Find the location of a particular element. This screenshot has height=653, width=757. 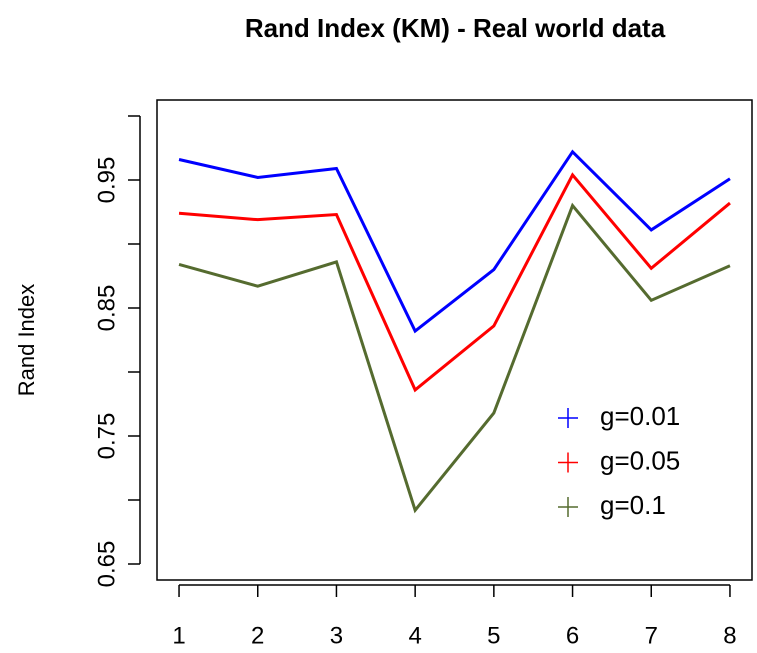

y-axis-label: Rand Index is located at coordinates (26, 340).